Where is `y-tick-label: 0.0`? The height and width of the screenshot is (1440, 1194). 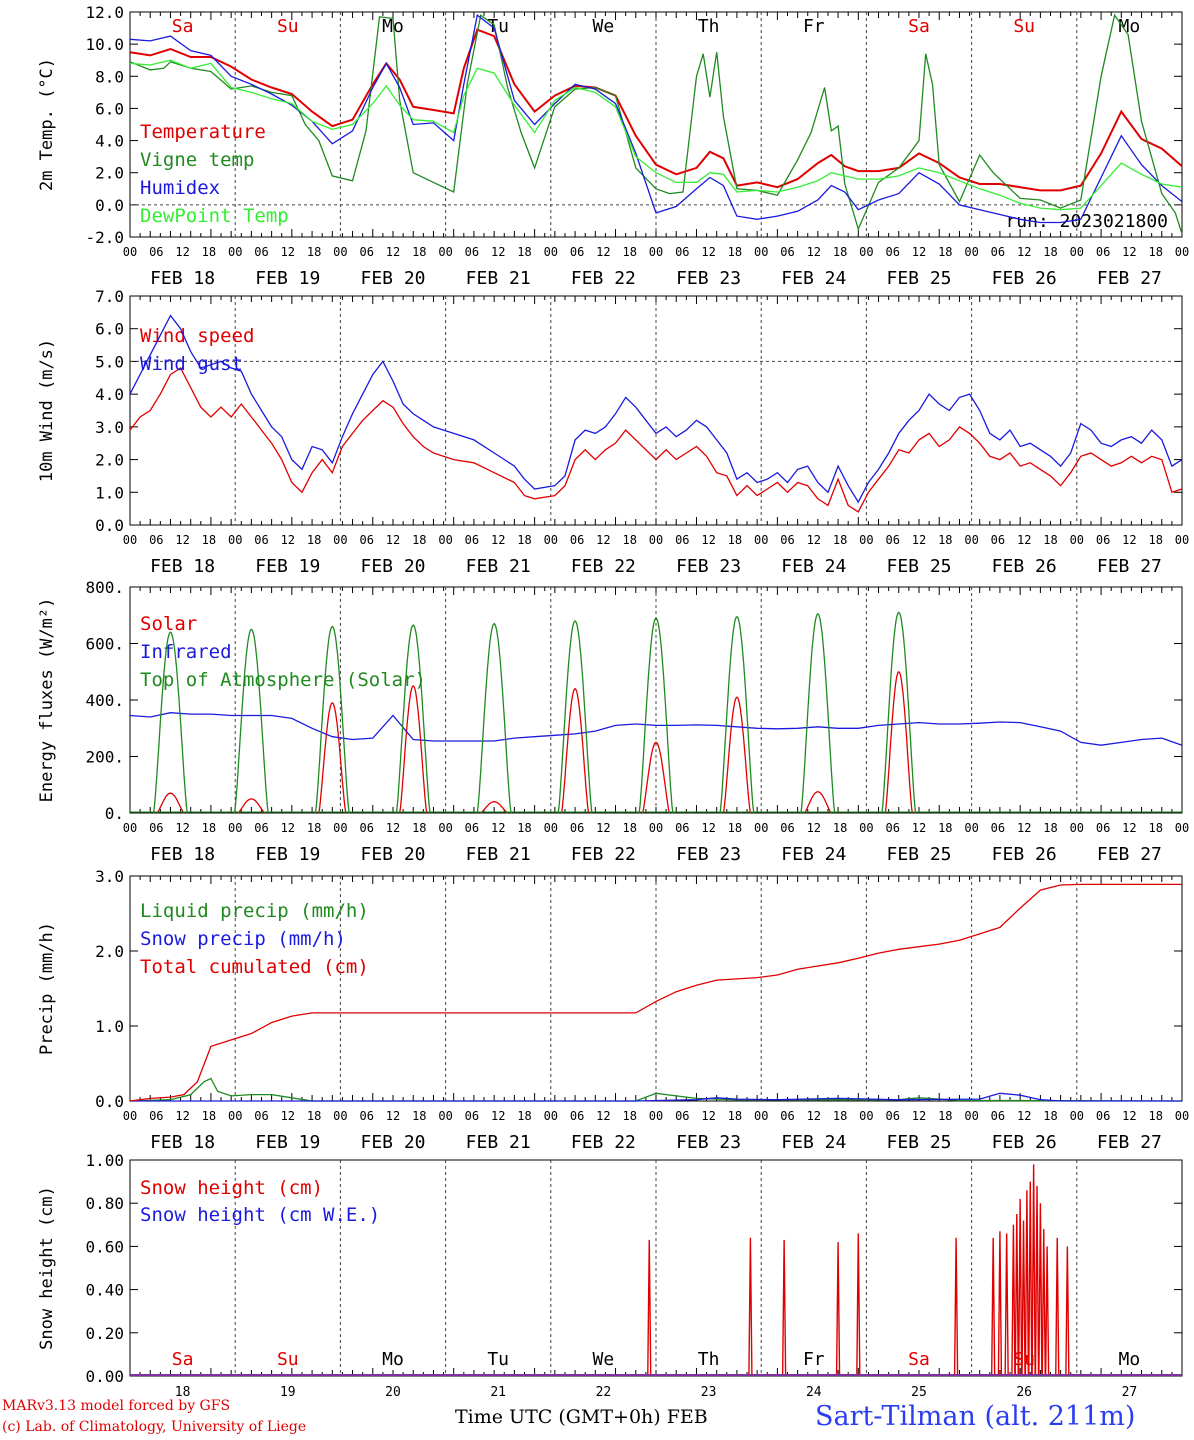
y-tick-label: 0.0 is located at coordinates (109, 1101).